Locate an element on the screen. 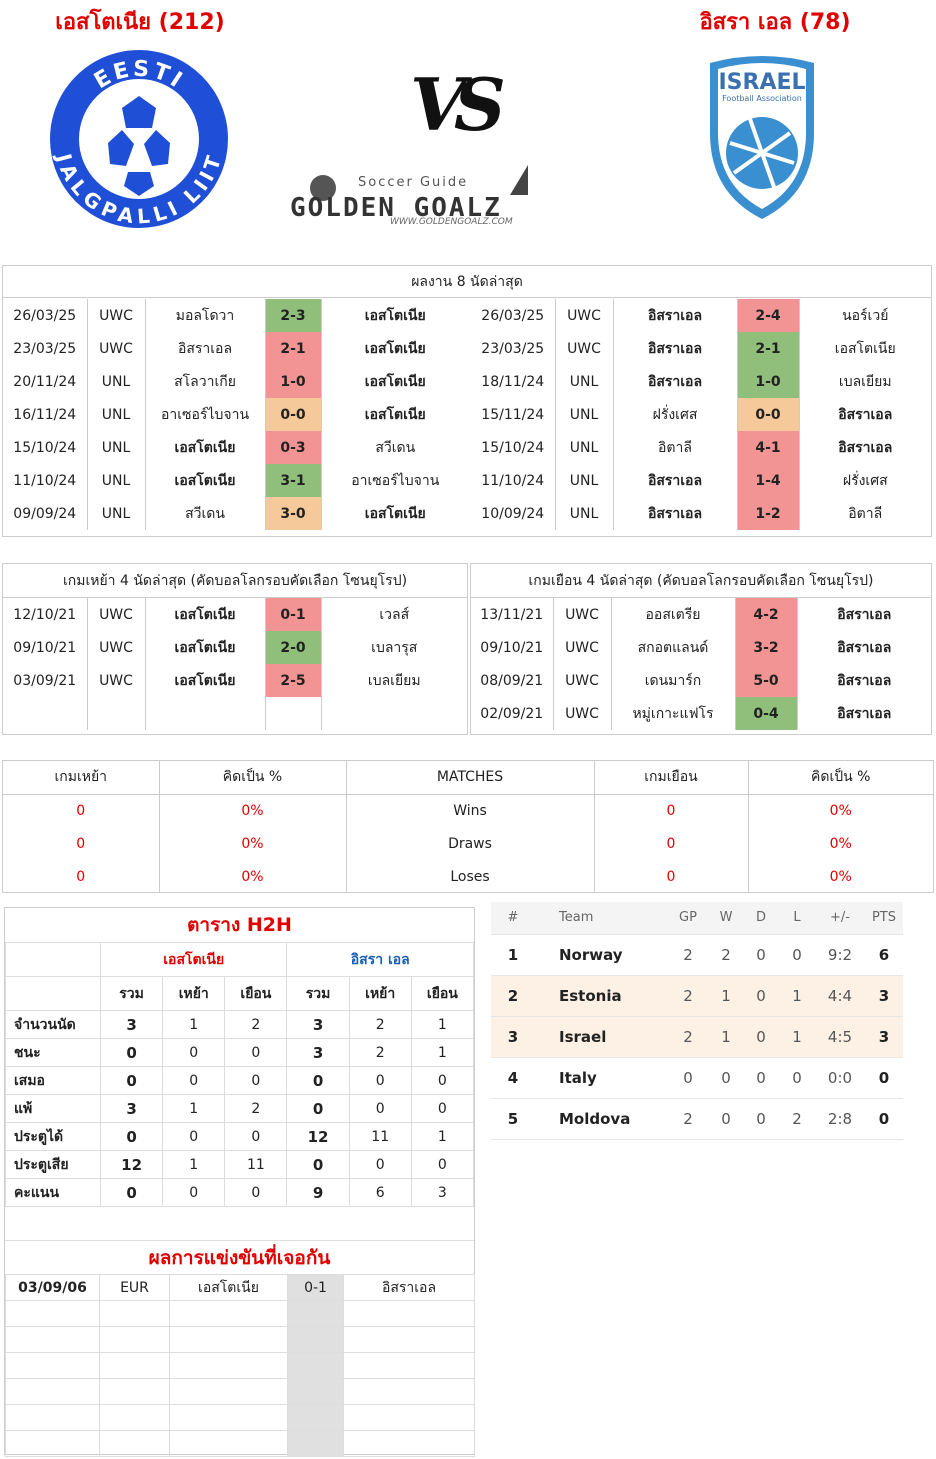  match-score: 4-1 is located at coordinates (768, 447).